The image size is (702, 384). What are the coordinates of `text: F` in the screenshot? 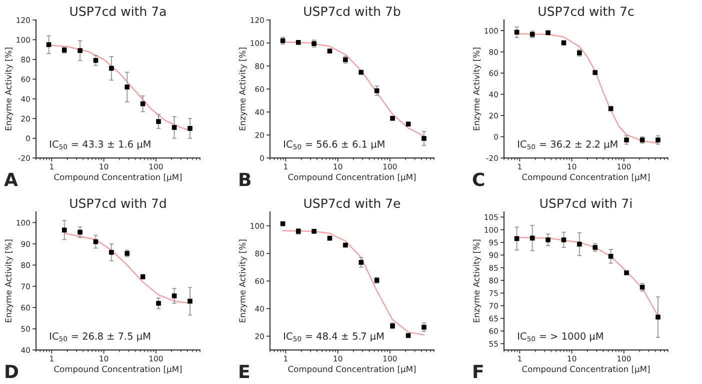 It's located at (478, 371).